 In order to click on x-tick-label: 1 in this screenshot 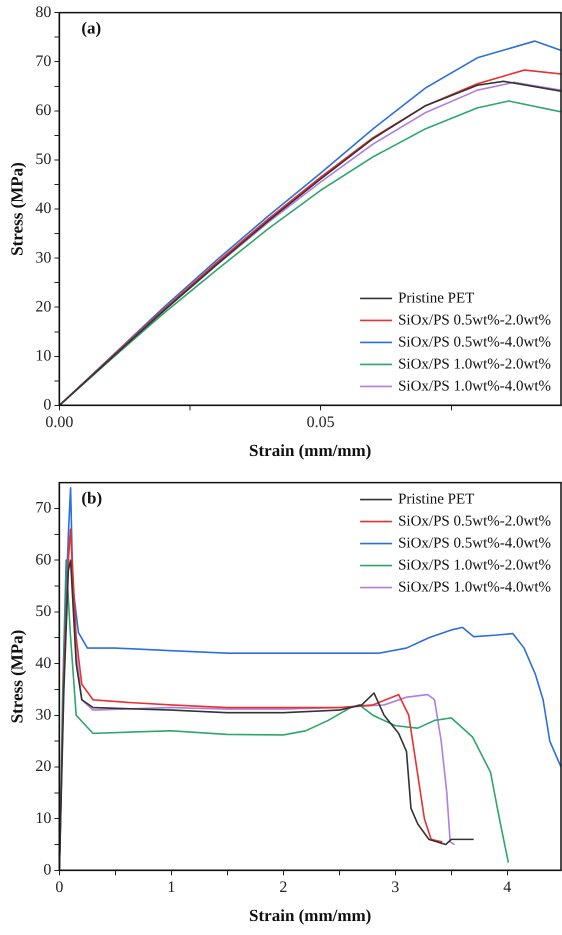, I will do `click(171, 887)`.